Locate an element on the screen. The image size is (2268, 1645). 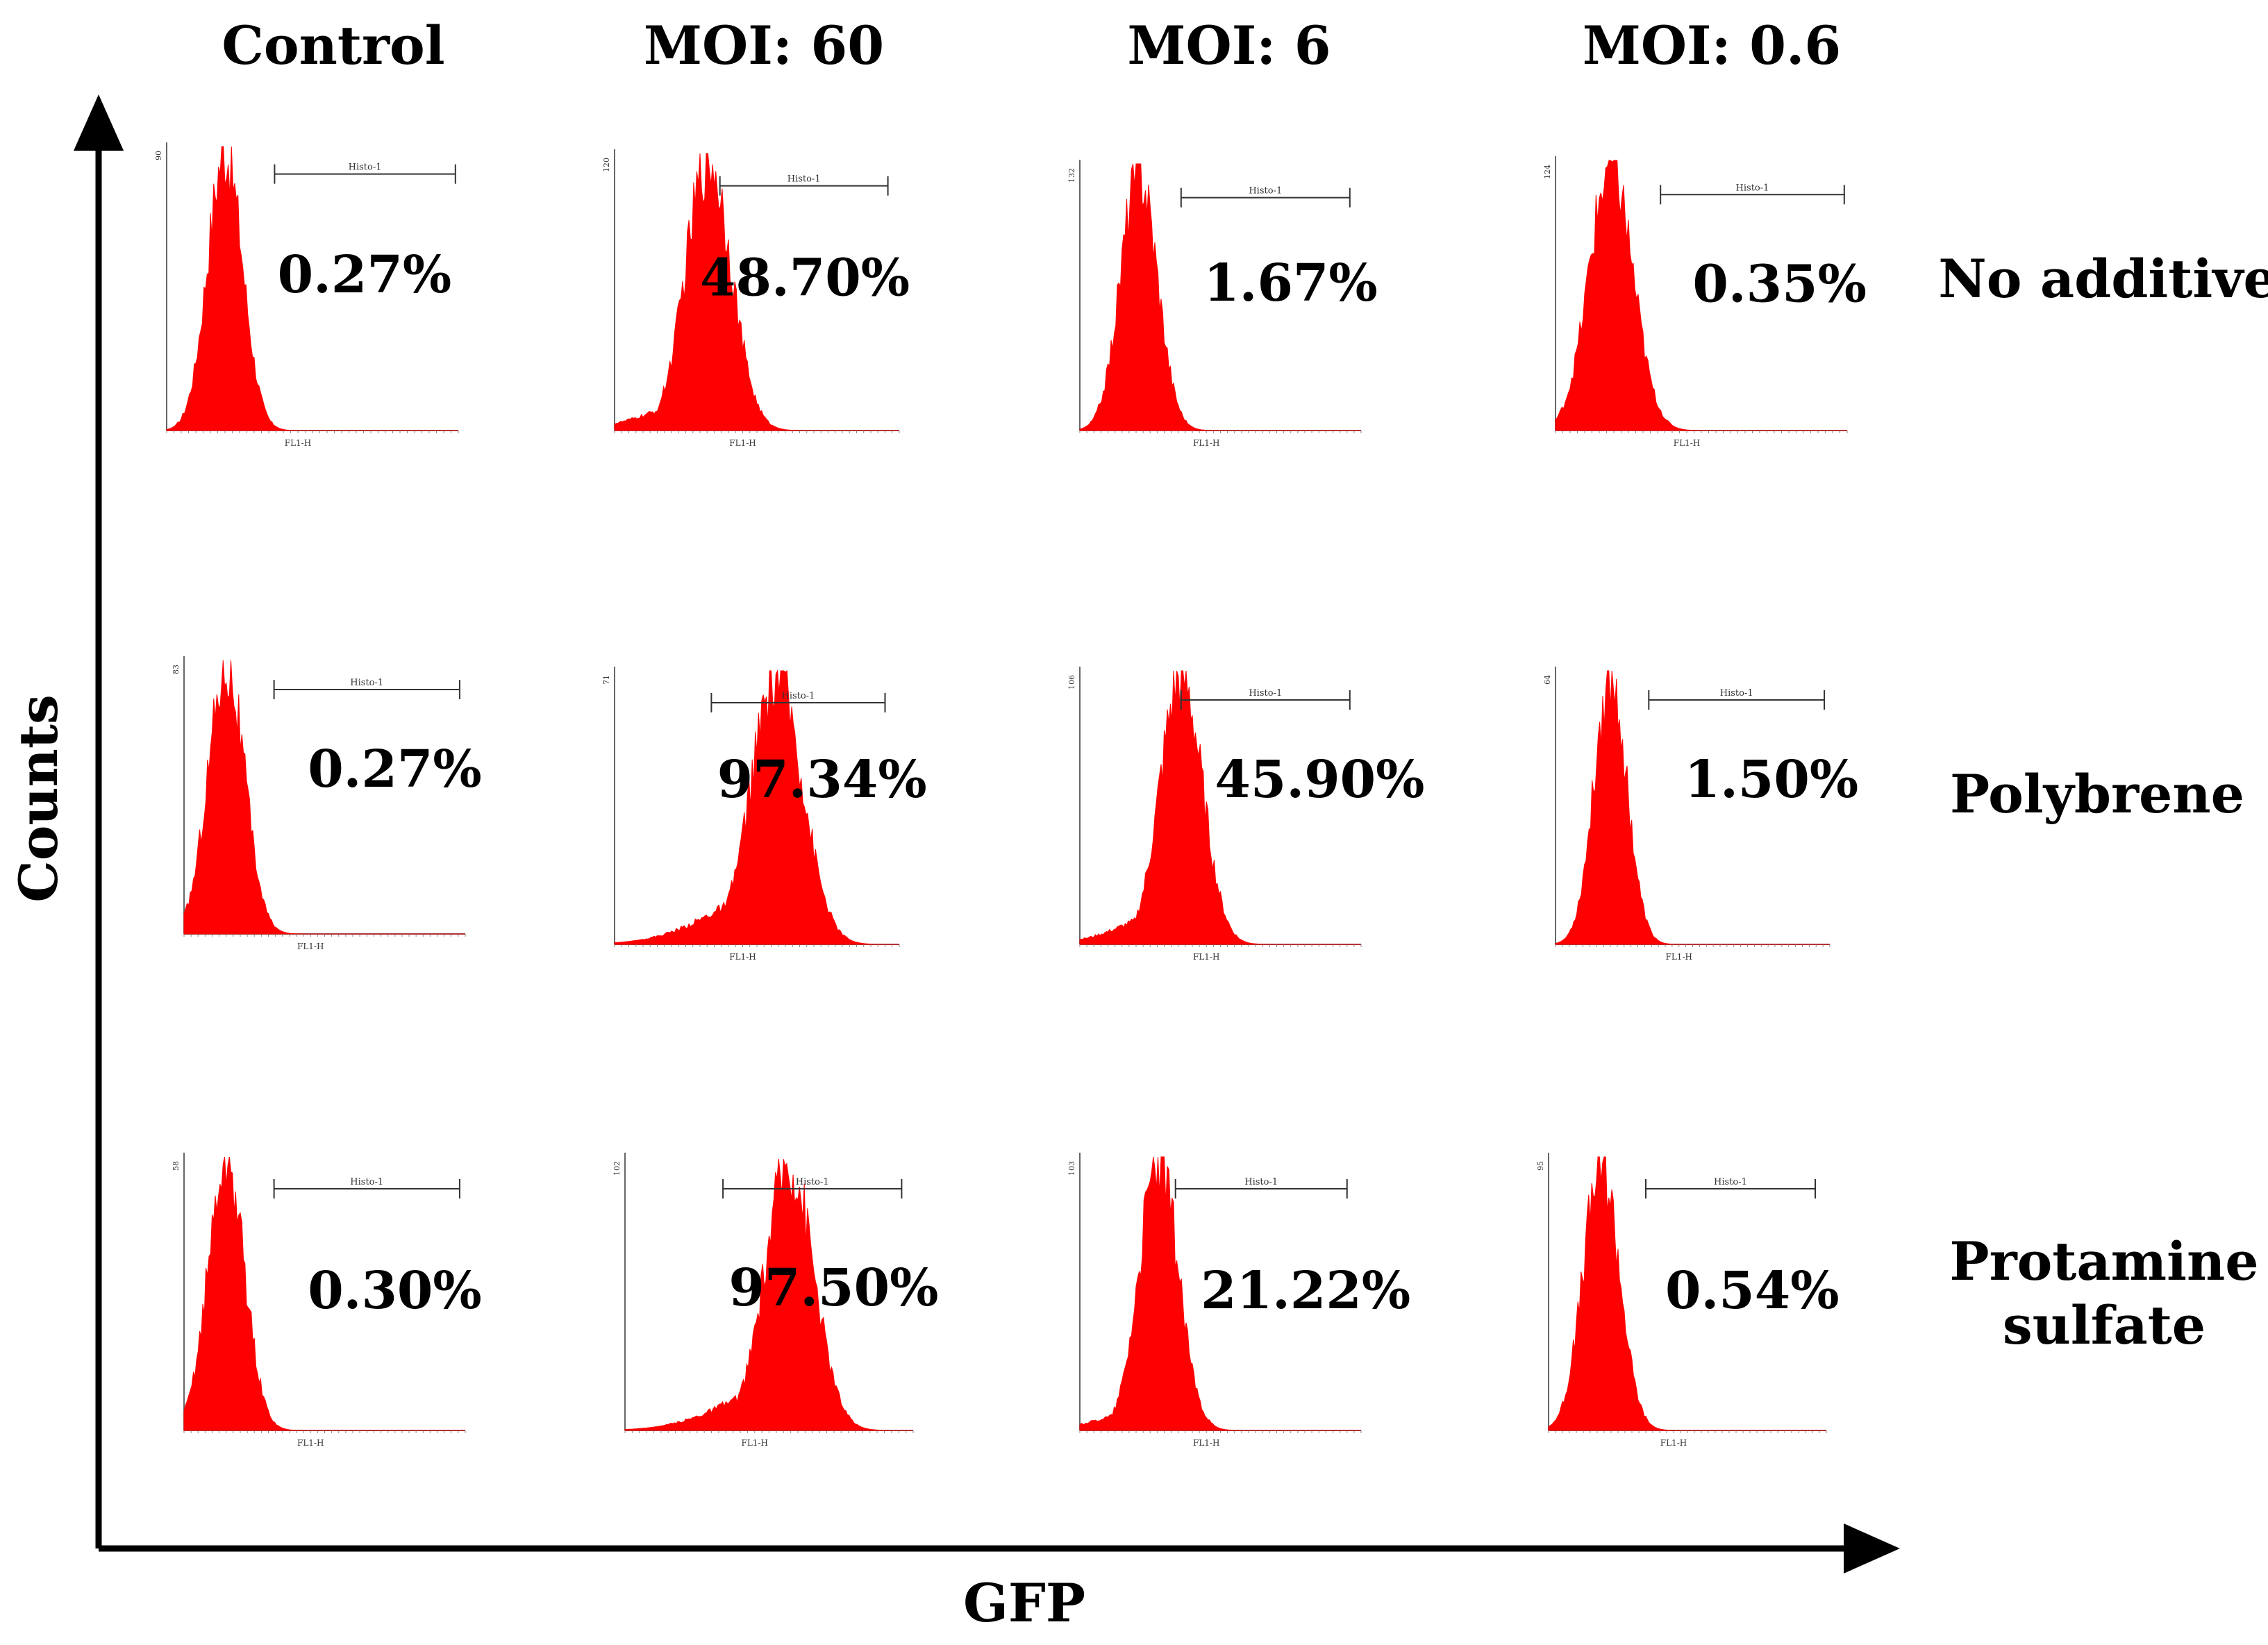
histogram-panel: 95 FL1-H Histo-1 0.54% is located at coordinates (1688, 1300).